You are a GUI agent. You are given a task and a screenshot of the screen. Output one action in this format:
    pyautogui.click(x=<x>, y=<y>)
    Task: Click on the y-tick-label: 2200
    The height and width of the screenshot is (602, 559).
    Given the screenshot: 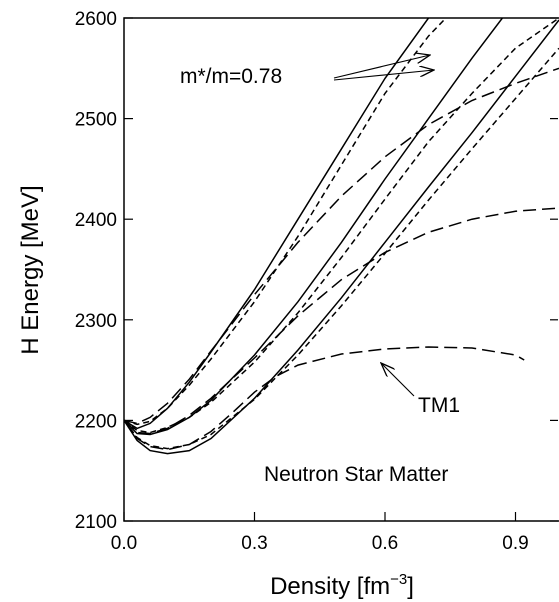 What is the action you would take?
    pyautogui.click(x=96, y=421)
    